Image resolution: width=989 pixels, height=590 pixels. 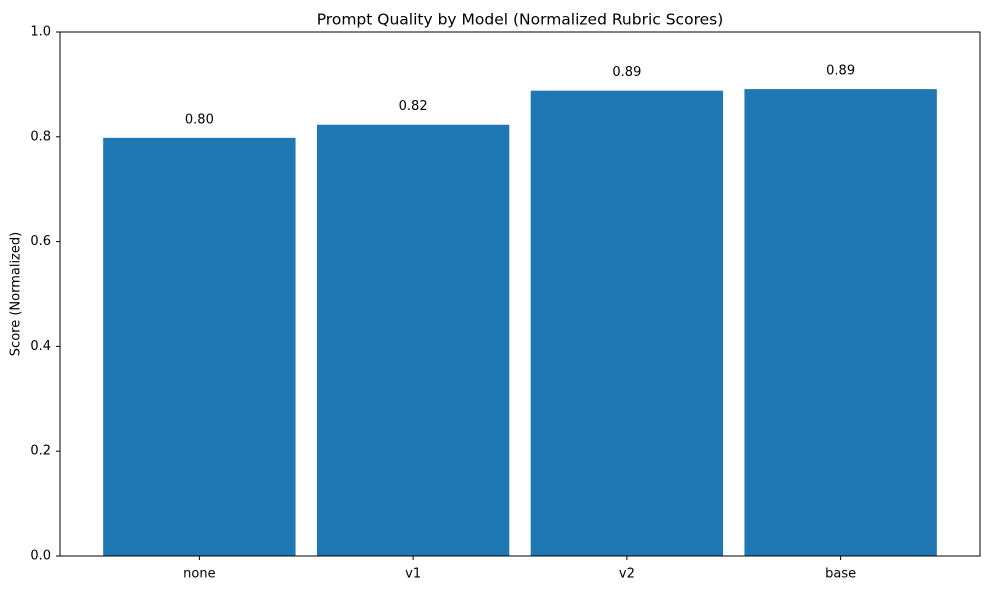 I want to click on y-tick-label: 0.0, so click(x=40, y=556).